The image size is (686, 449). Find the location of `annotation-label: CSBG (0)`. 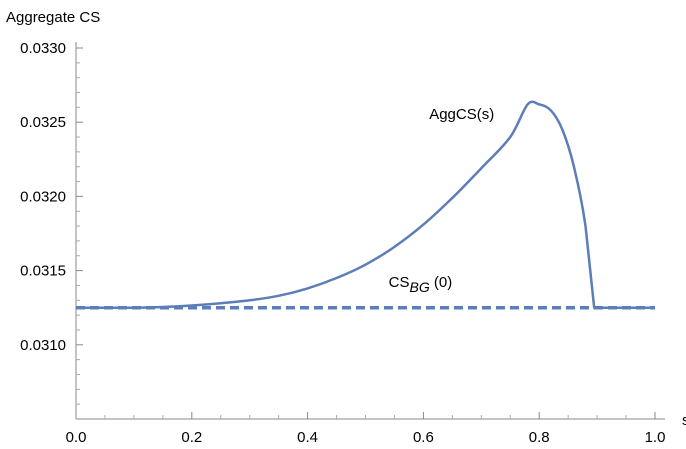

annotation-label: CSBG (0) is located at coordinates (421, 284).